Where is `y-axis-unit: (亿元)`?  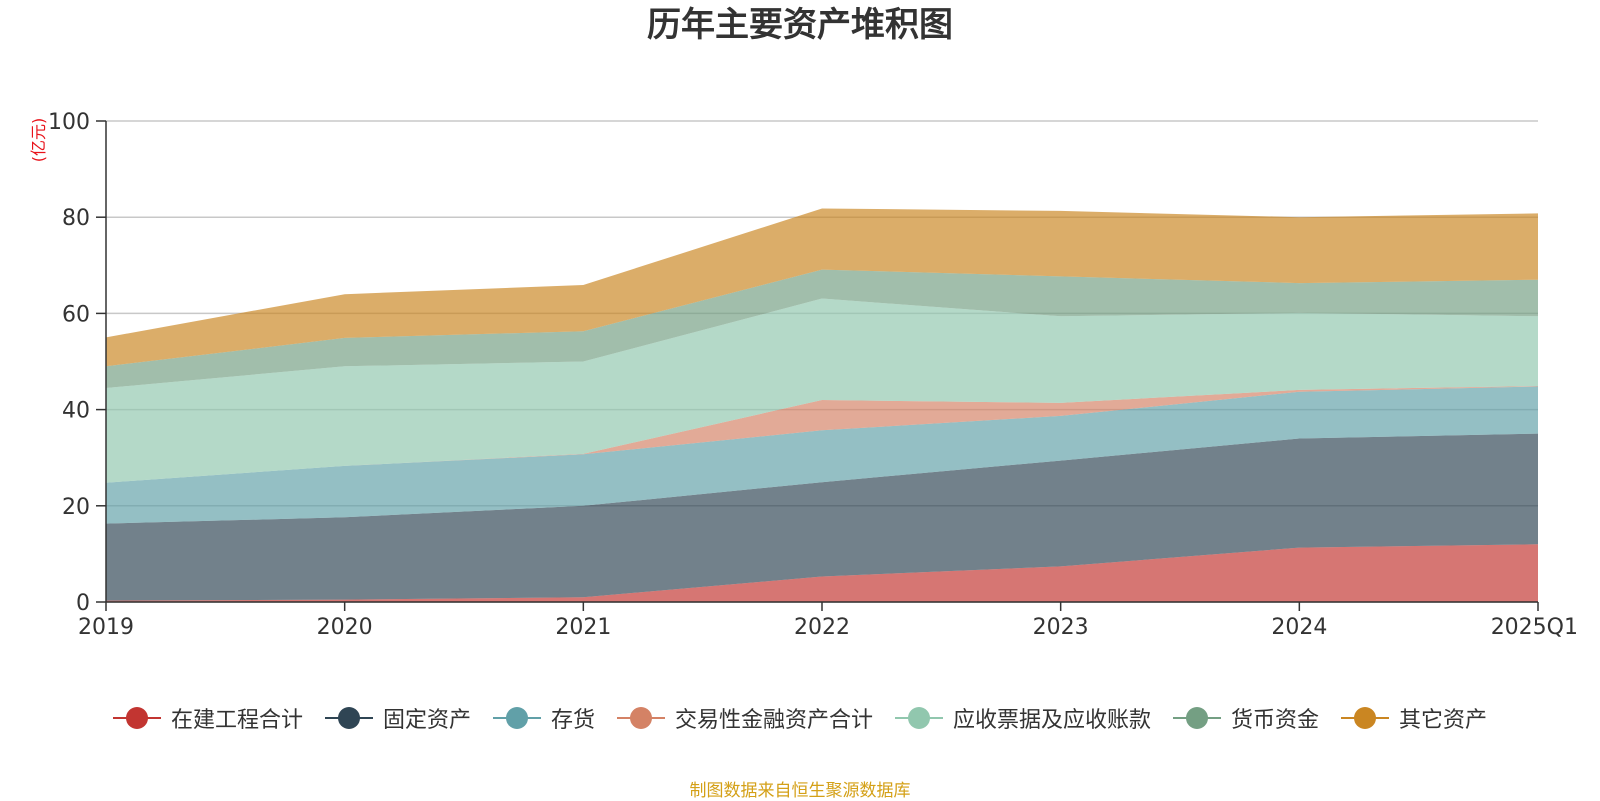
y-axis-unit: (亿元) is located at coordinates (38, 140).